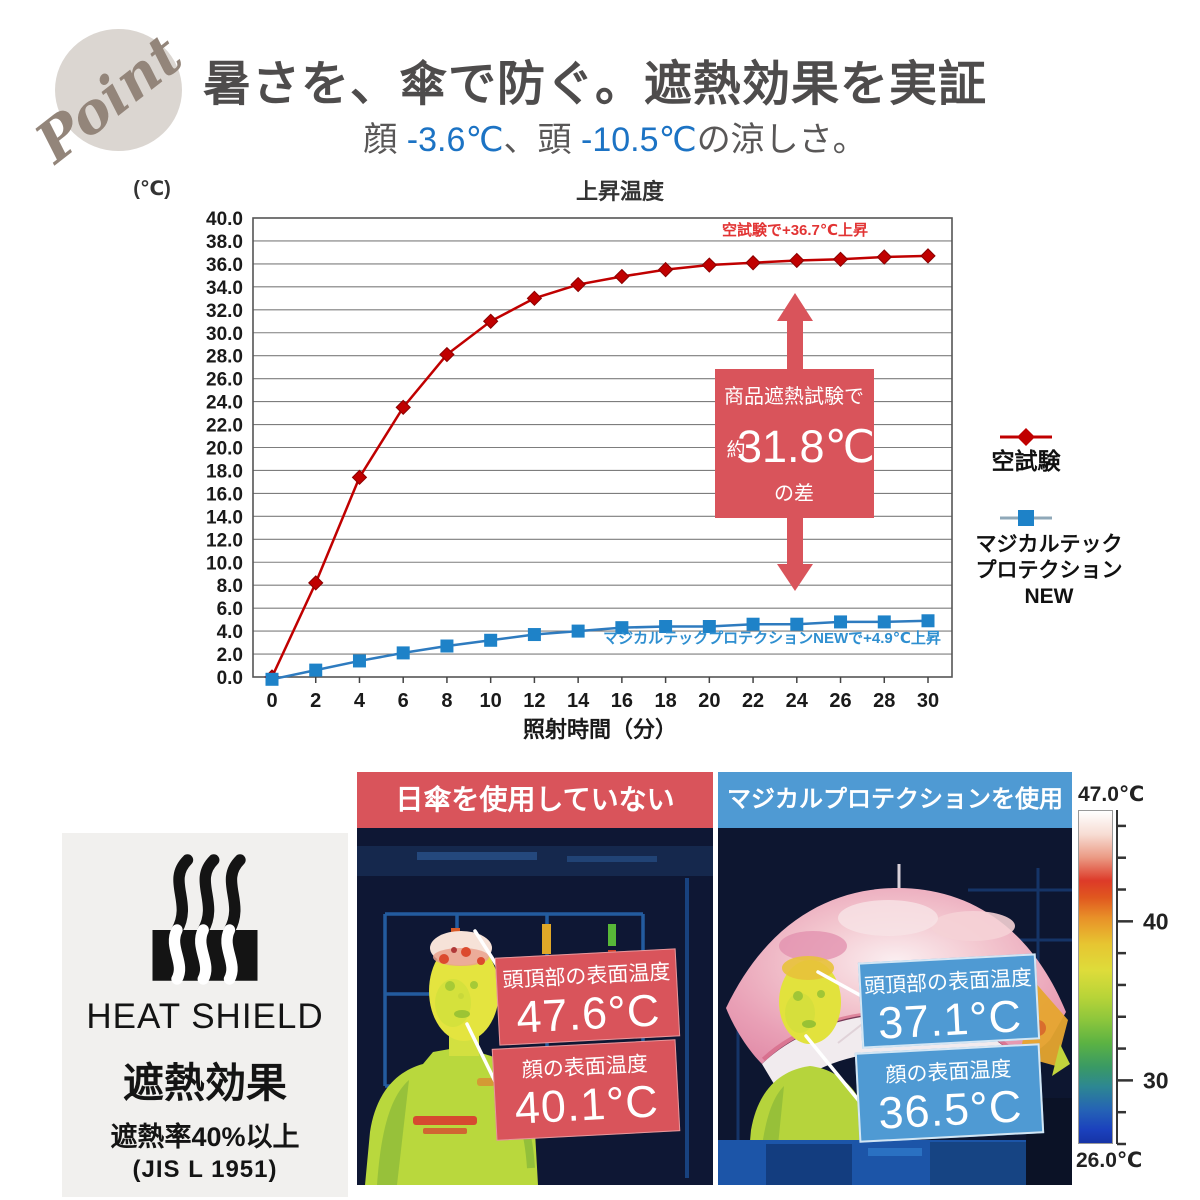  What do you see at coordinates (1027, 461) in the screenshot?
I see `svg-text: 空試験` at bounding box center [1027, 461].